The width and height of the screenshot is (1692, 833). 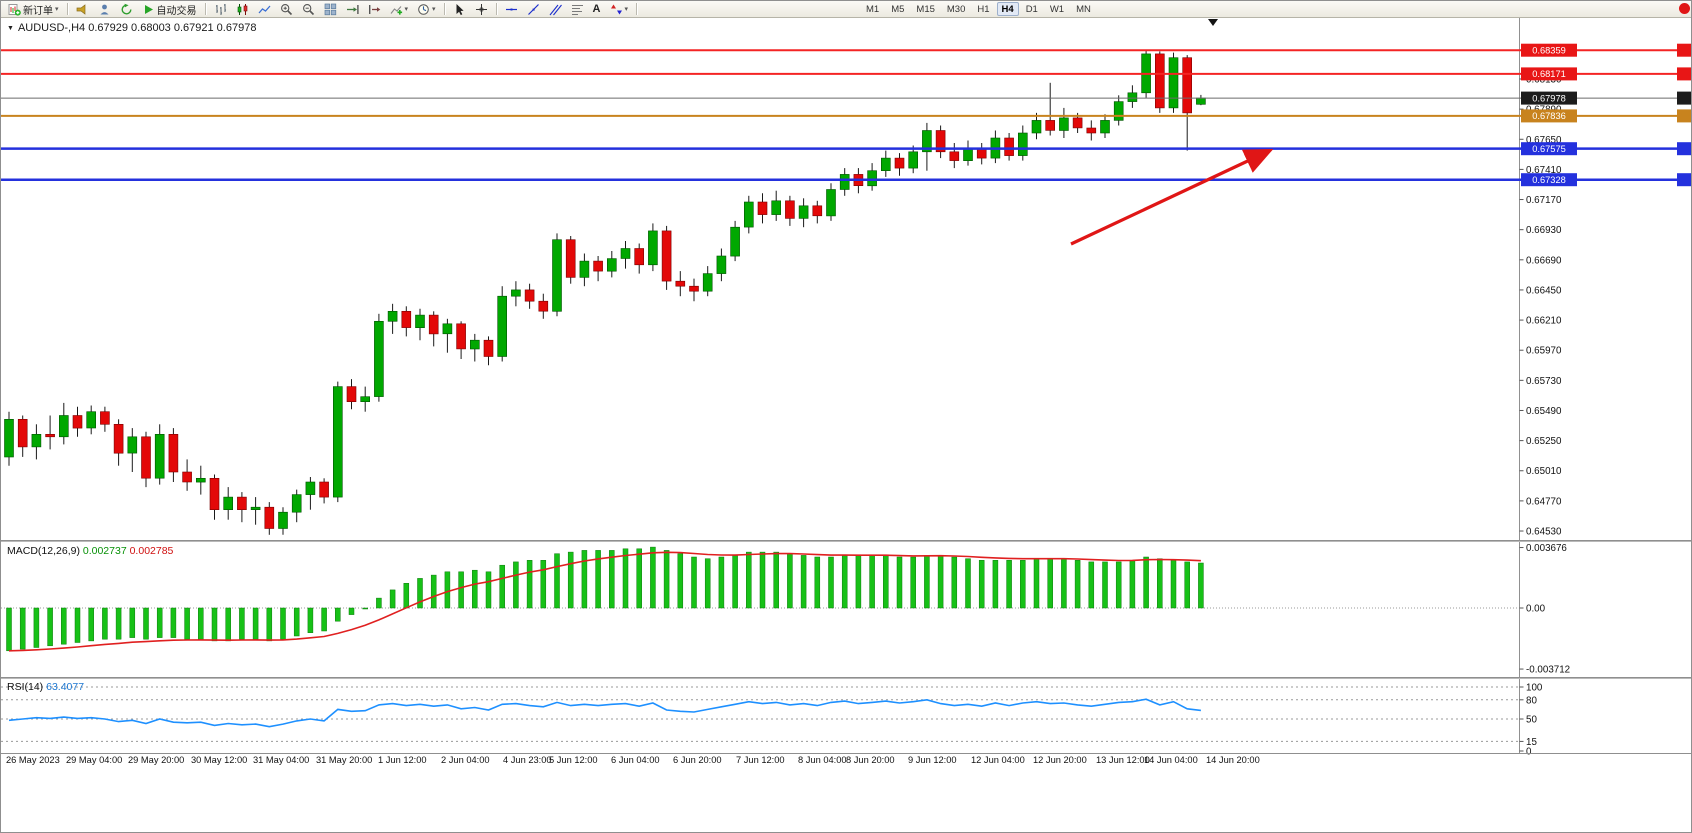 I want to click on candlestick-icon, so click(x=242, y=9).